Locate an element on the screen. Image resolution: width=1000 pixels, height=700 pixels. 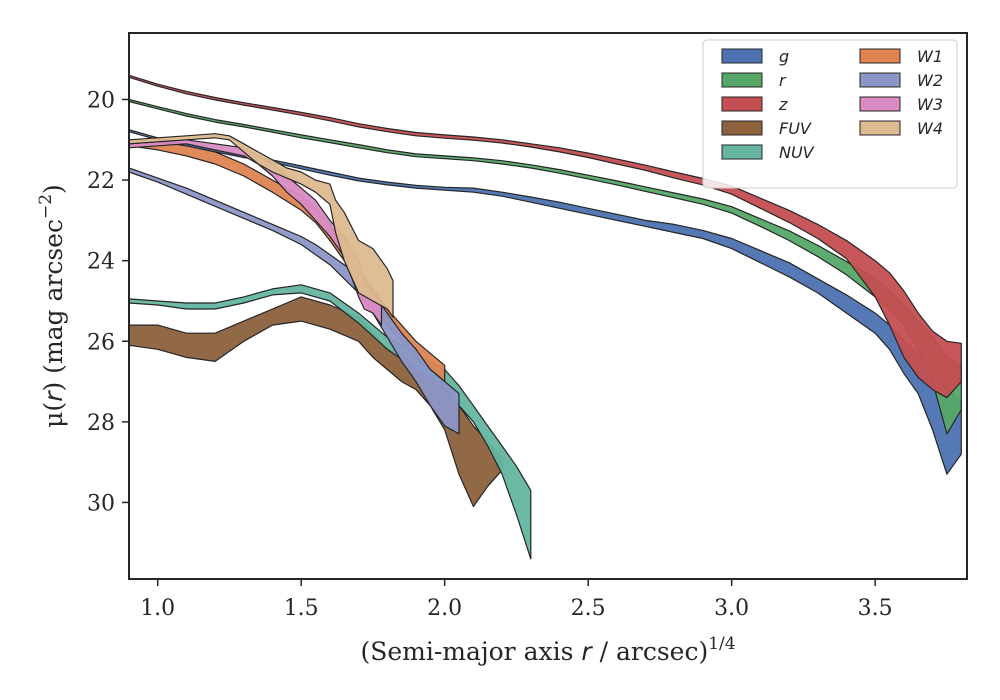
y-tick-label: 26 is located at coordinates (101, 342).